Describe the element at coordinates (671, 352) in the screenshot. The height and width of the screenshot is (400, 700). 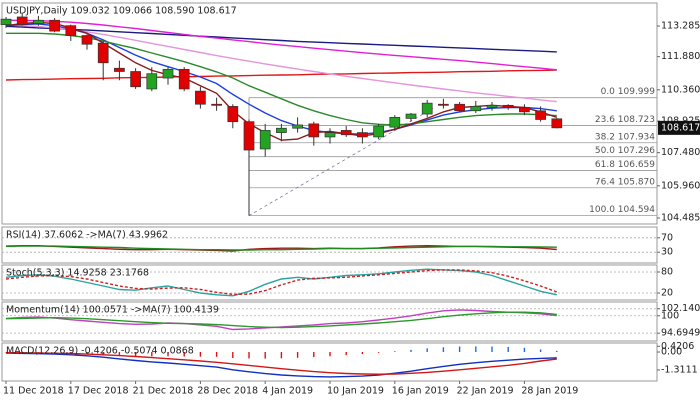
I see `y-tick-label: 0.00` at that location.